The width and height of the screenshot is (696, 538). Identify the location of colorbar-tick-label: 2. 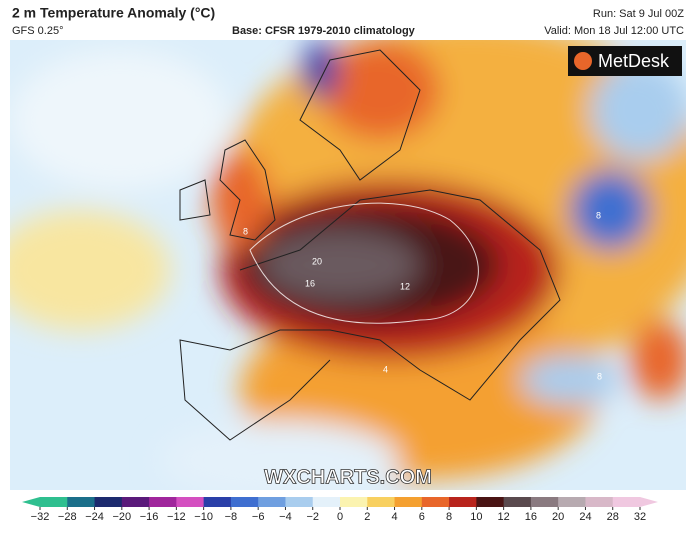
(367, 517).